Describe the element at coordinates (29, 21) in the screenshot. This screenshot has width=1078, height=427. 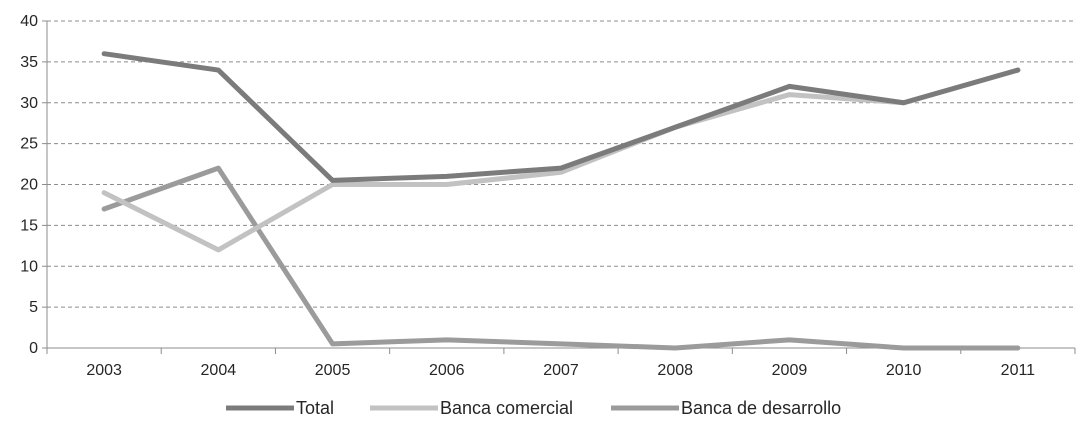
I see `y-tick-label: 40` at that location.